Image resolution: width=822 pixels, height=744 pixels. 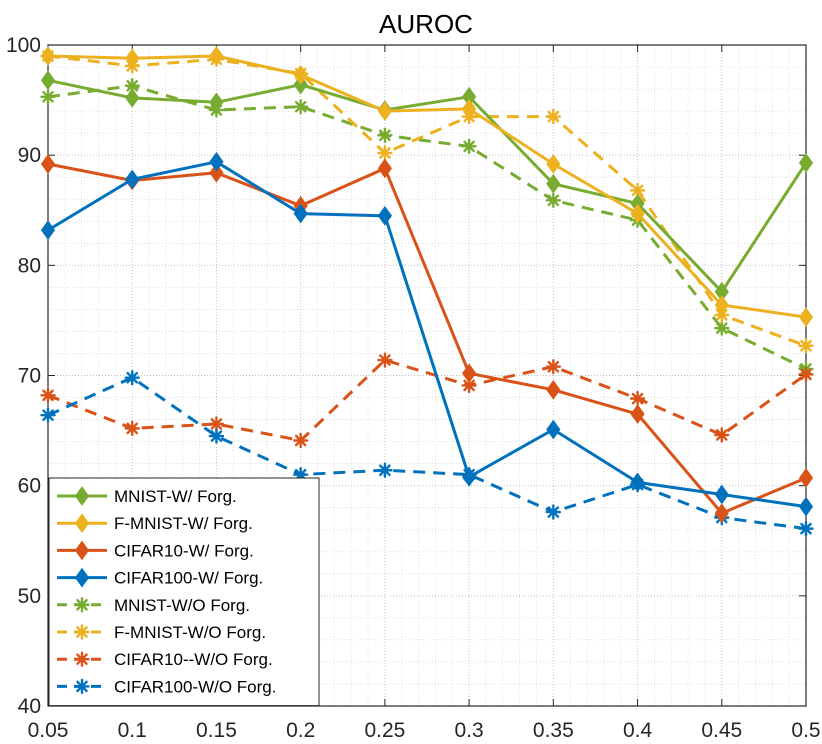 What do you see at coordinates (188, 578) in the screenshot?
I see `legend-label-cifar100-w-forg: CIFAR100-W/ Forg.` at bounding box center [188, 578].